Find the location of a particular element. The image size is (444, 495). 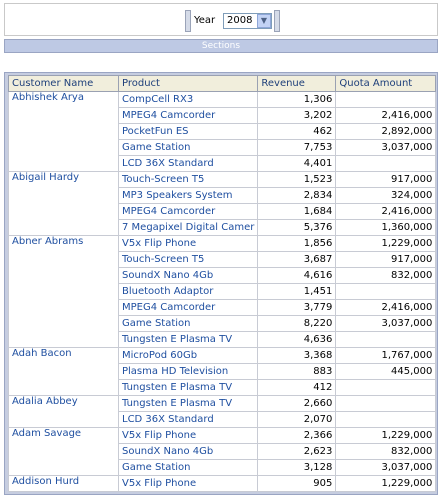

table-row: Touch-Screen T5 3,687 917,000 is located at coordinates (223, 259).